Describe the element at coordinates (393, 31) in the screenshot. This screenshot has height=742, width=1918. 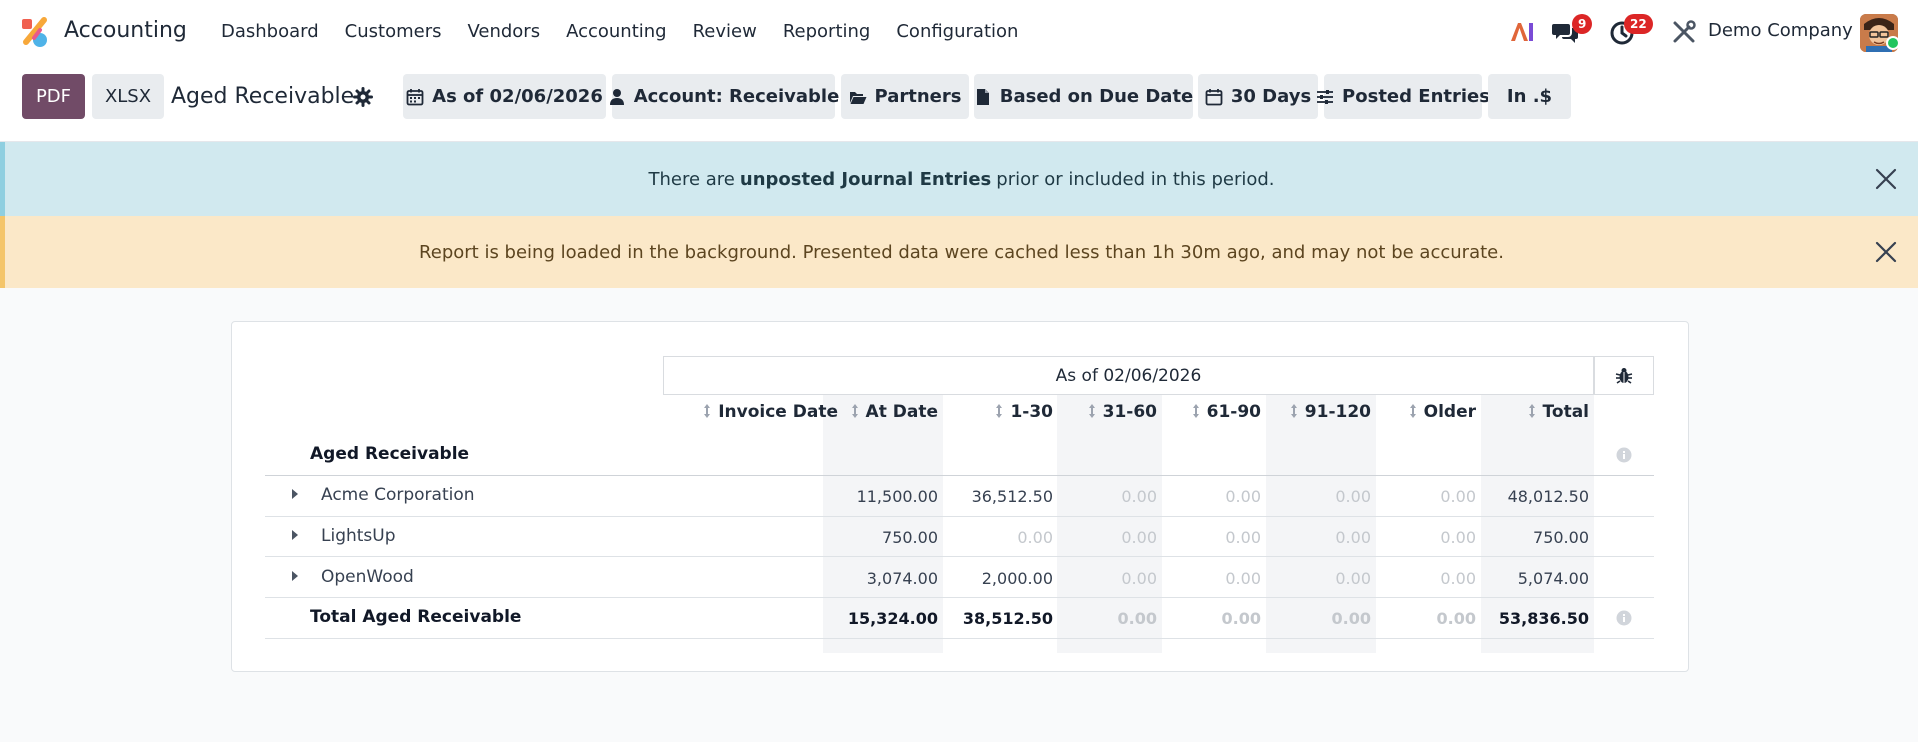
I see `menu-customers: Customers` at that location.